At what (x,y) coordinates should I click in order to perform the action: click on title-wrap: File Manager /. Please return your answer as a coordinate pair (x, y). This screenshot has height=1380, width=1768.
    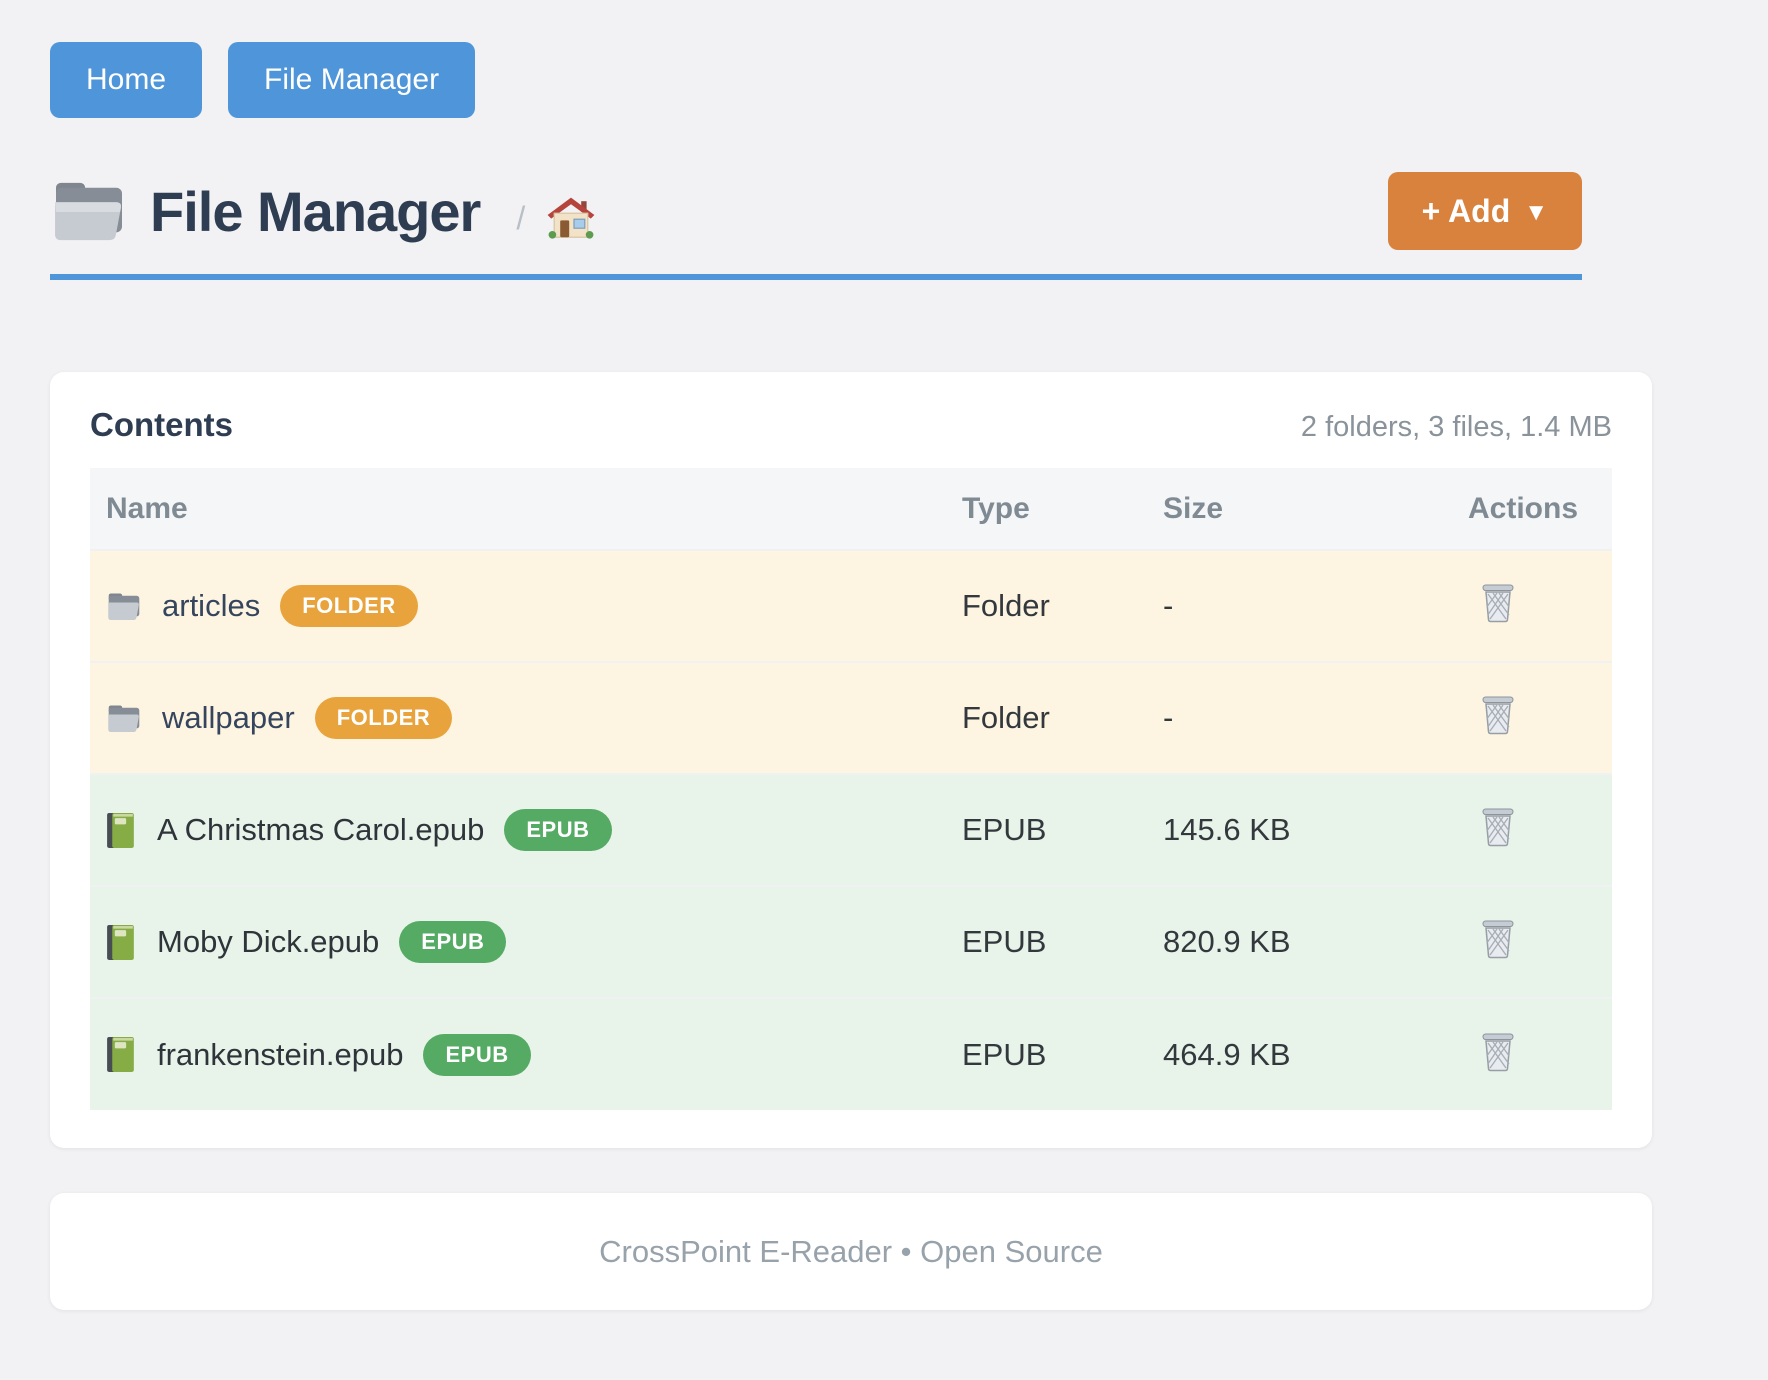
    Looking at the image, I should click on (322, 211).